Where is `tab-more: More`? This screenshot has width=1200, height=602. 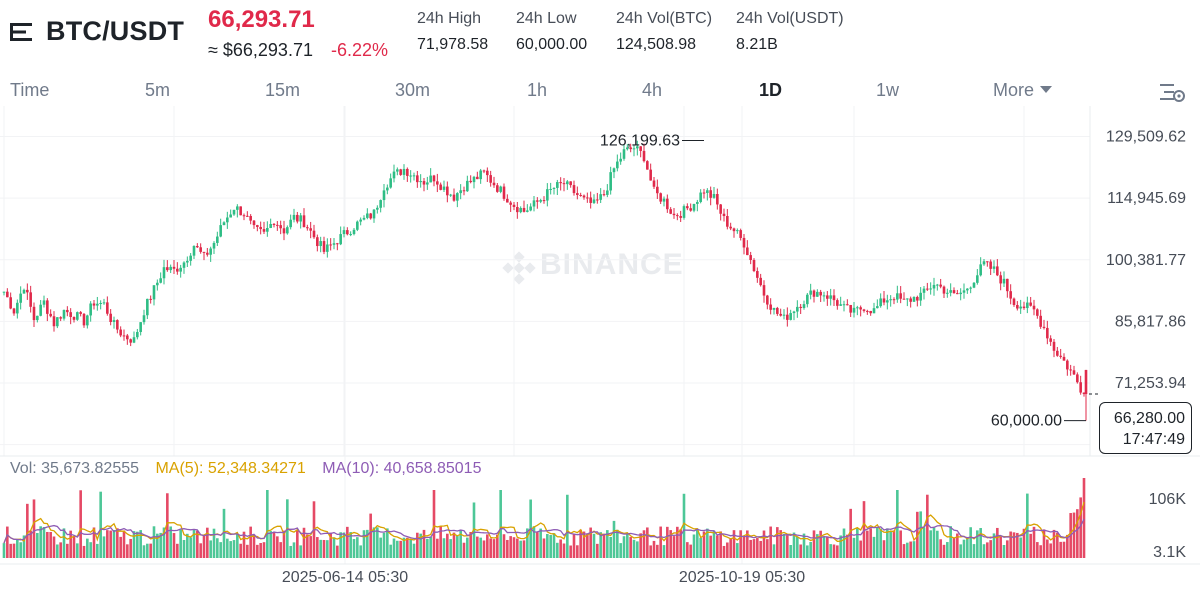
tab-more: More is located at coordinates (1023, 90).